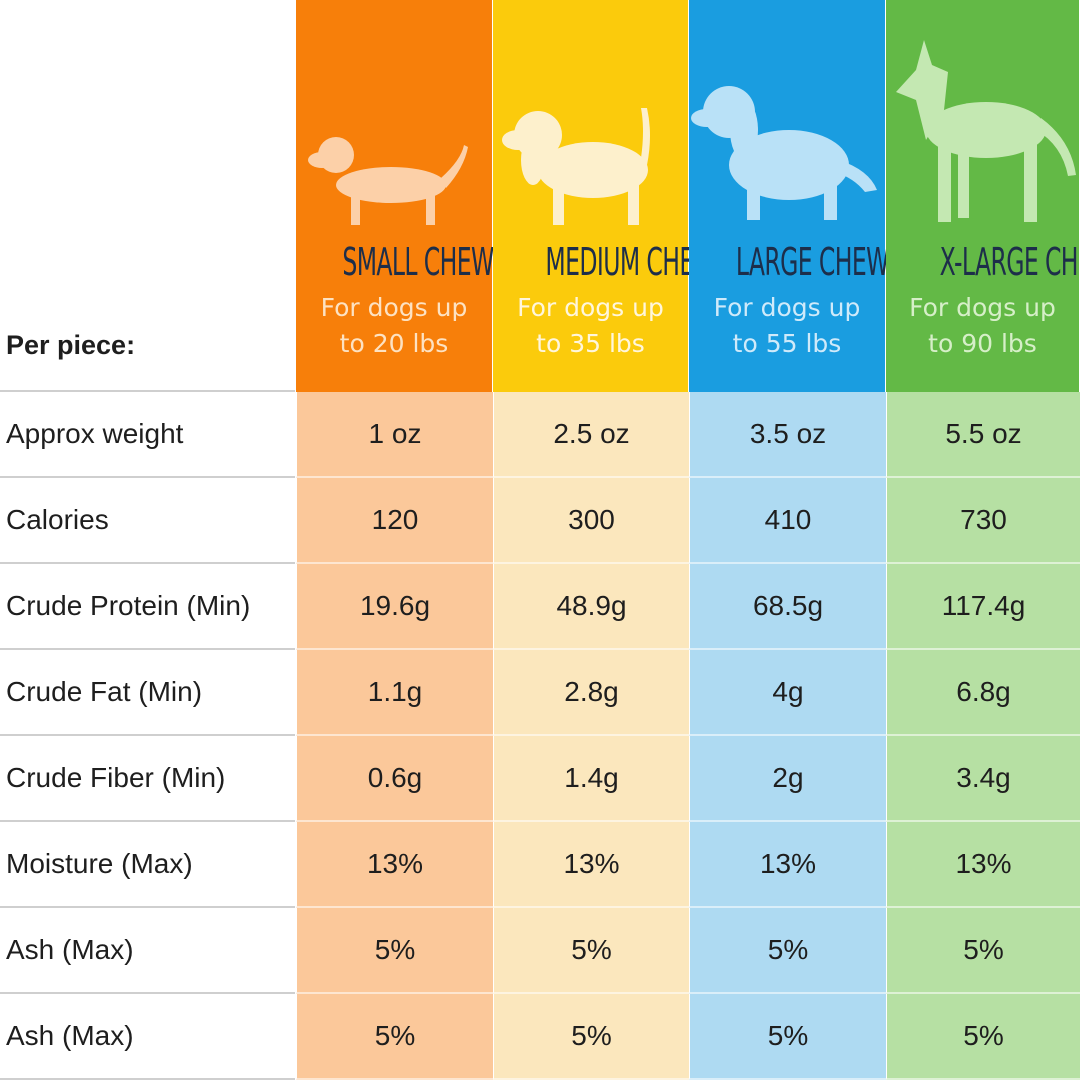  Describe the element at coordinates (787, 693) in the screenshot. I see `cell: 4g` at that location.